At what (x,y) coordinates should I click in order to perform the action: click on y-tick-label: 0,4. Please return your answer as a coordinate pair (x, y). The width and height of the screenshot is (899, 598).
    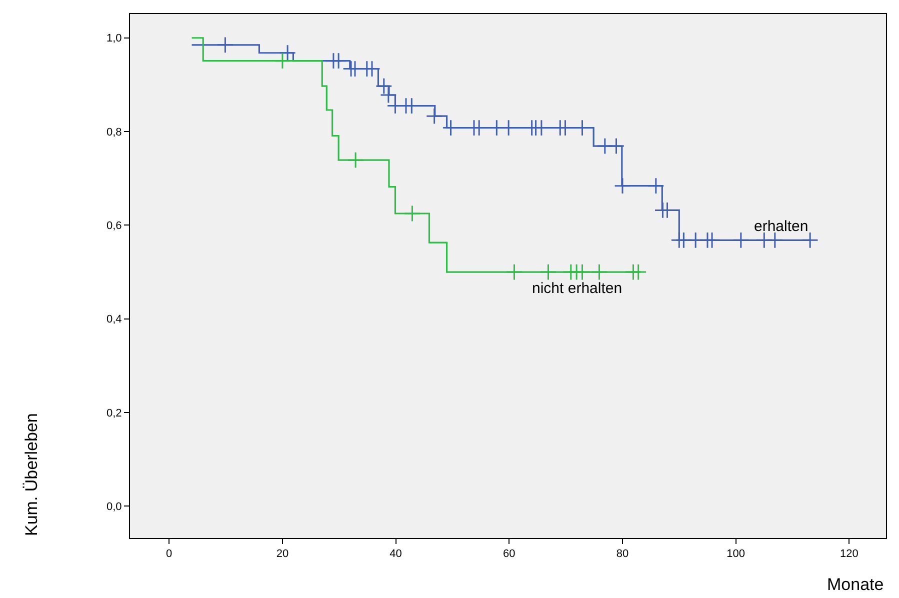
    Looking at the image, I should click on (114, 320).